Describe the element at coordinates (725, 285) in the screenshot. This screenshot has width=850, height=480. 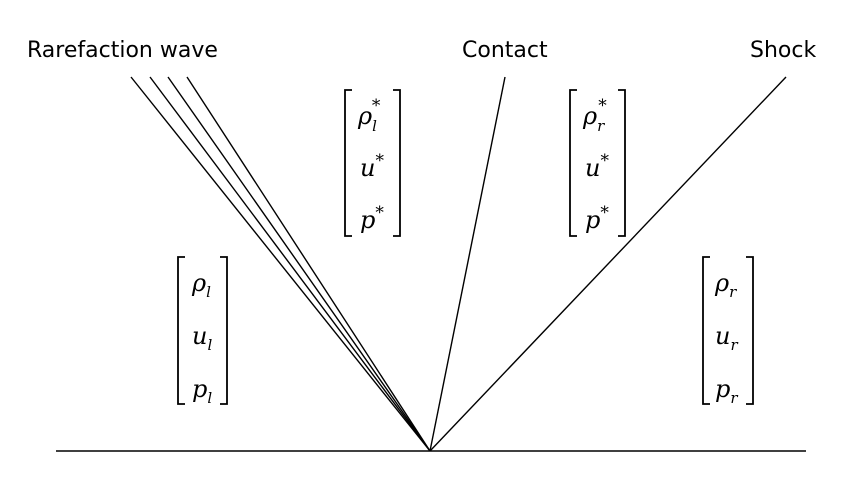
I see `rho-r-entry: ρr` at that location.